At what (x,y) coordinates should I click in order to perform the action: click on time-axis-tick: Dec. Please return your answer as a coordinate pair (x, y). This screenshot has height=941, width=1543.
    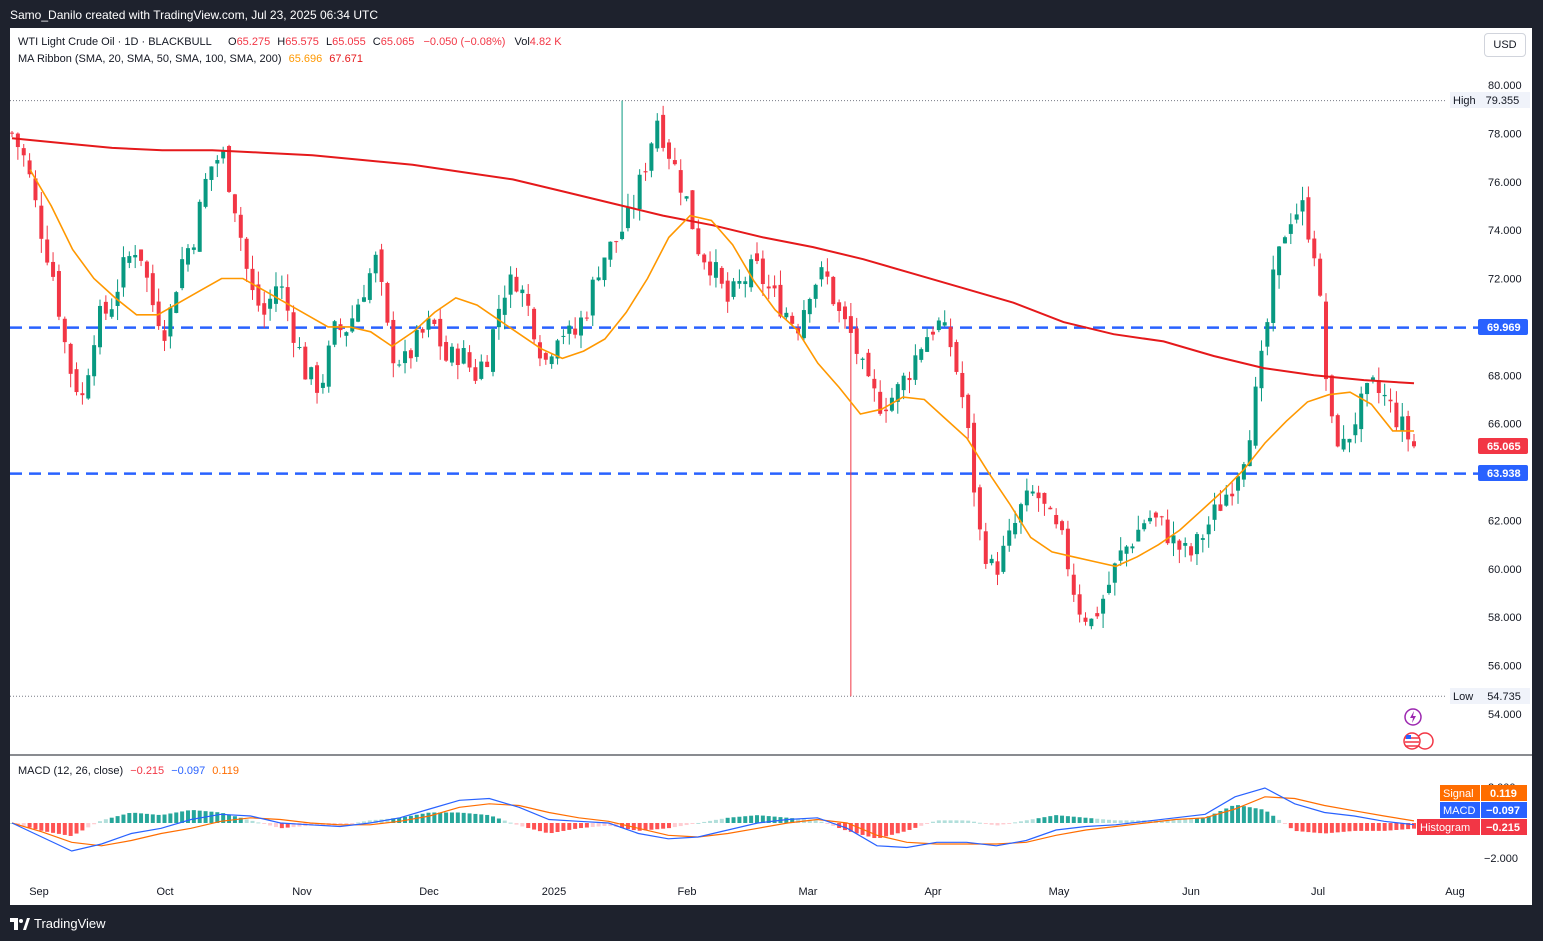
    Looking at the image, I should click on (429, 892).